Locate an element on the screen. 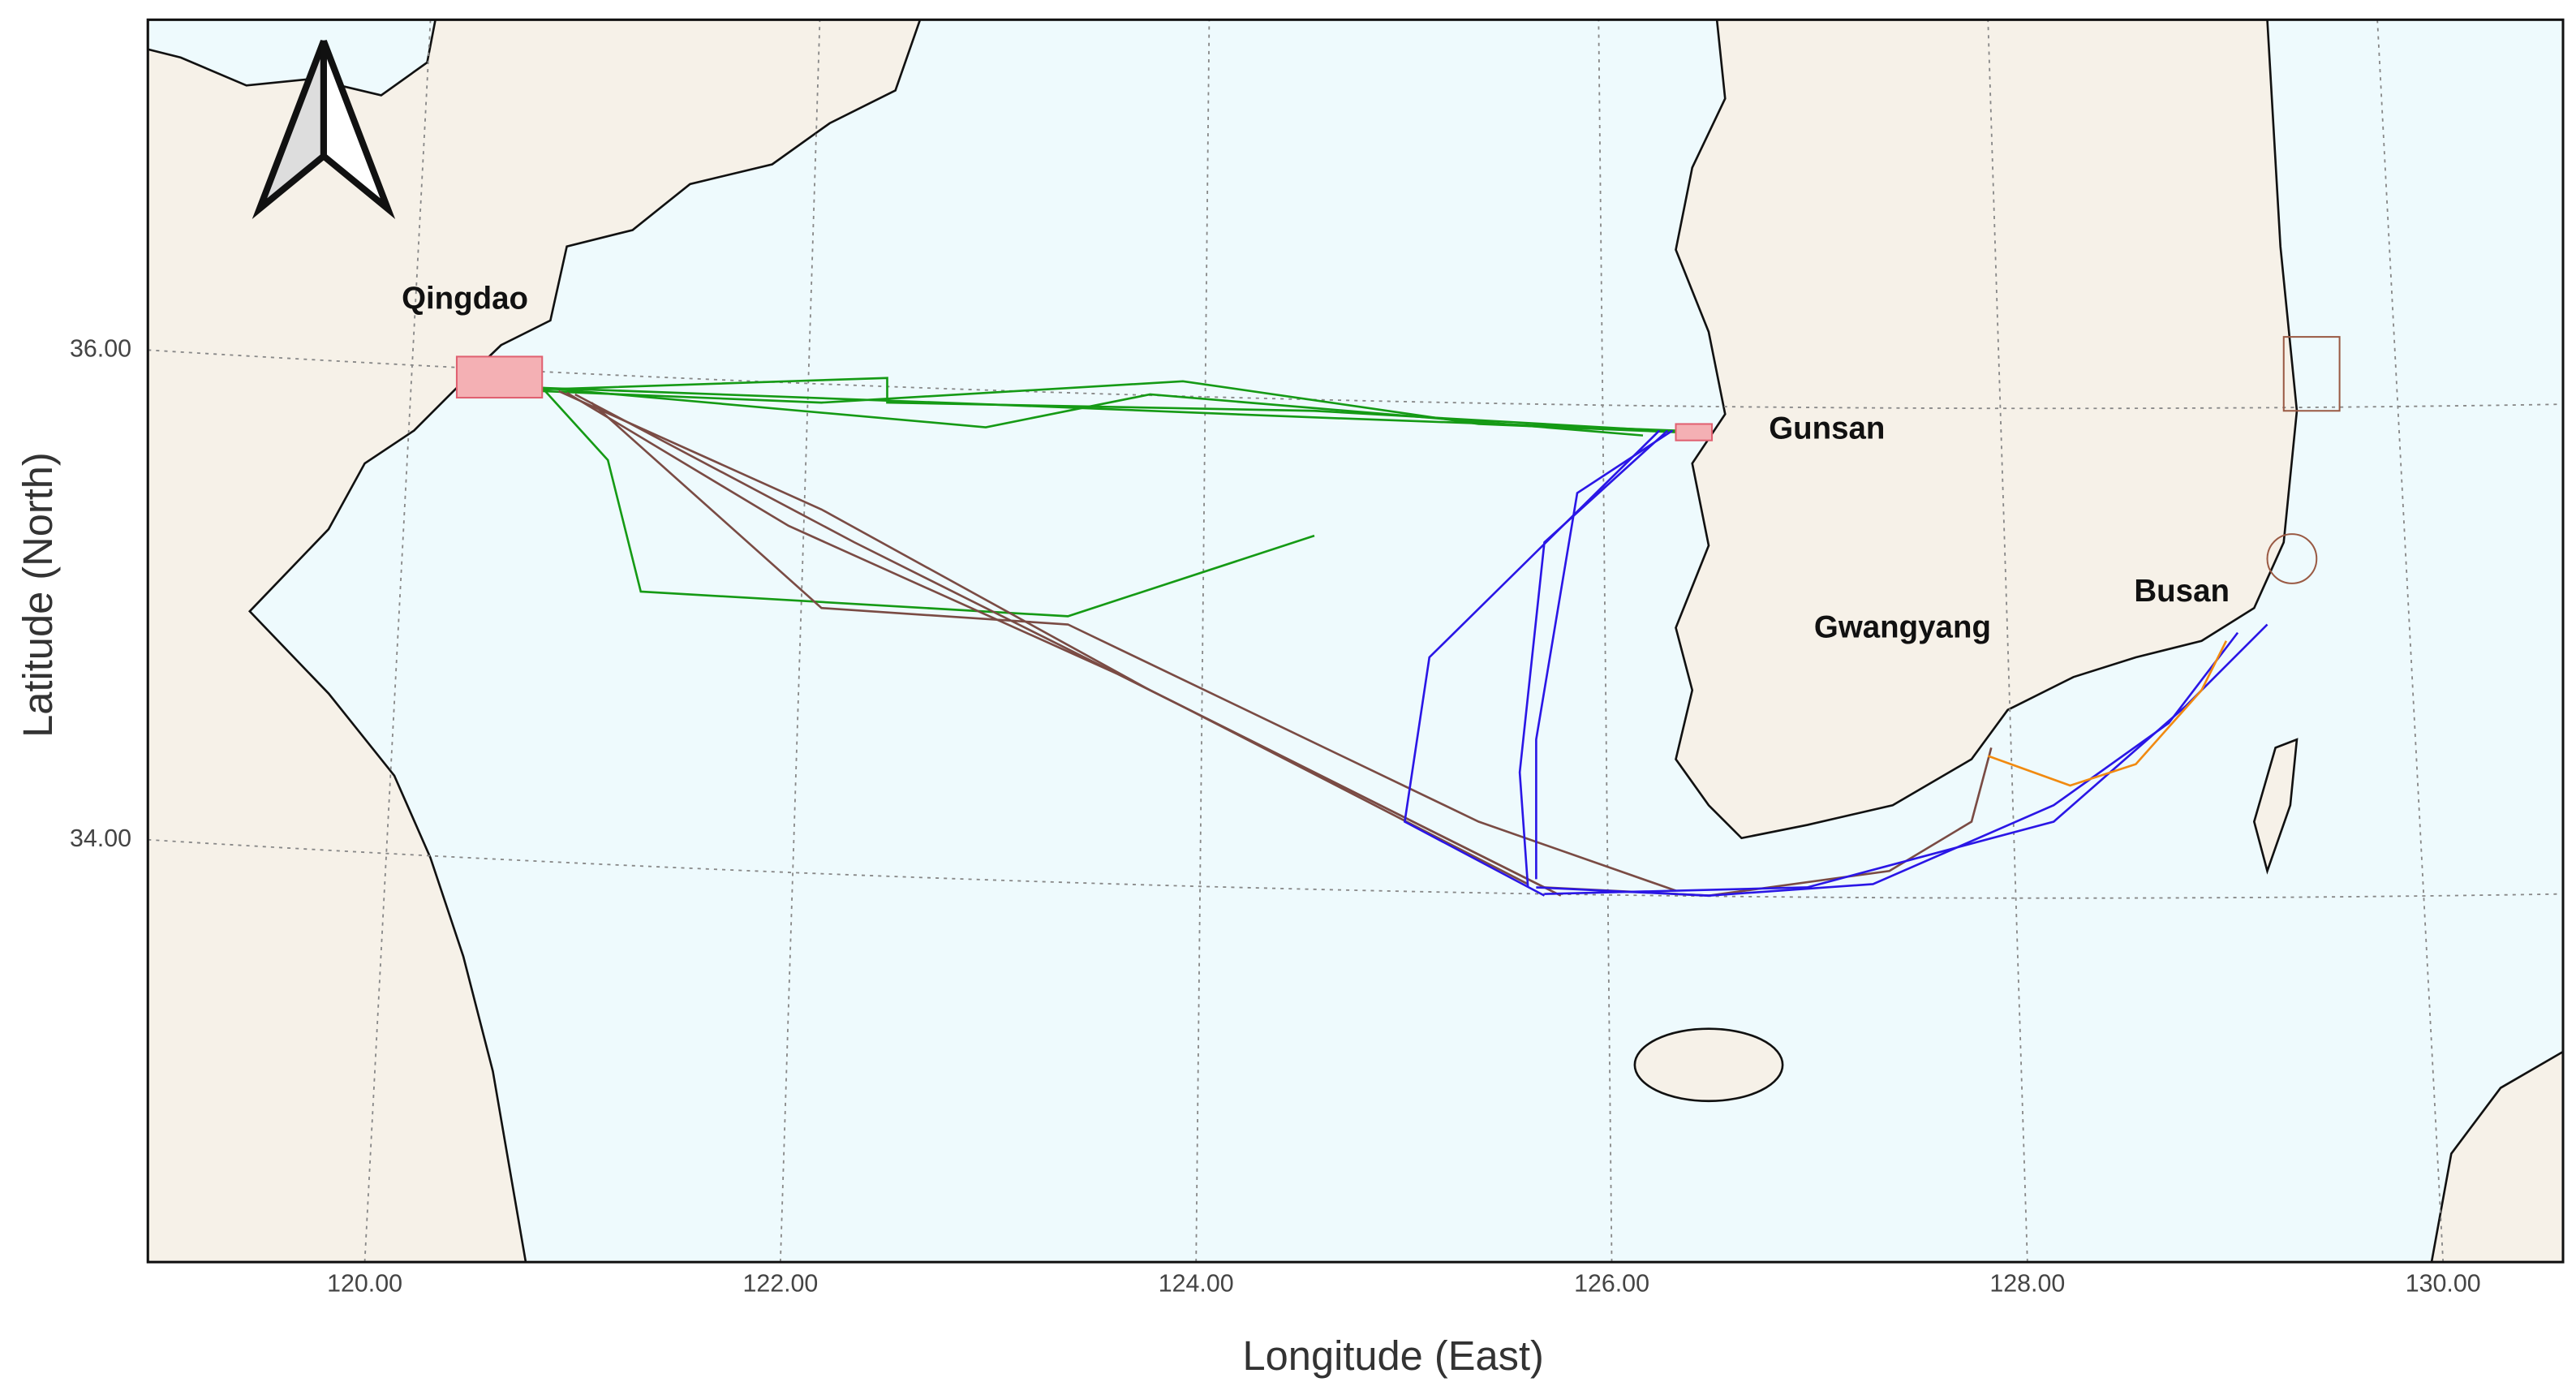 The width and height of the screenshot is (2576, 1395). track-orange is located at coordinates (2107, 713).